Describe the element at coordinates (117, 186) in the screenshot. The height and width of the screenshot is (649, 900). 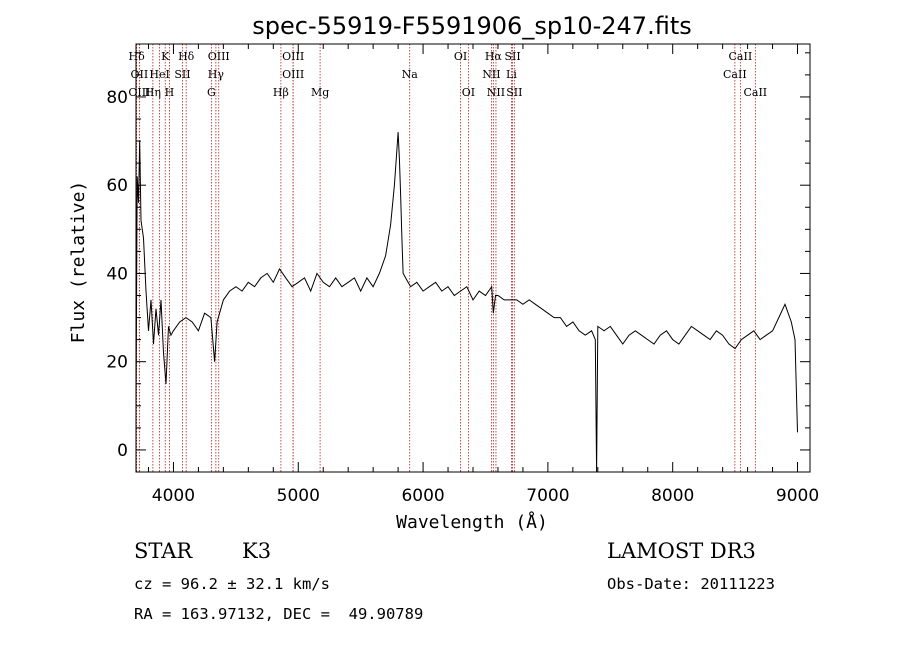
I see `y-tick-label: 60` at that location.